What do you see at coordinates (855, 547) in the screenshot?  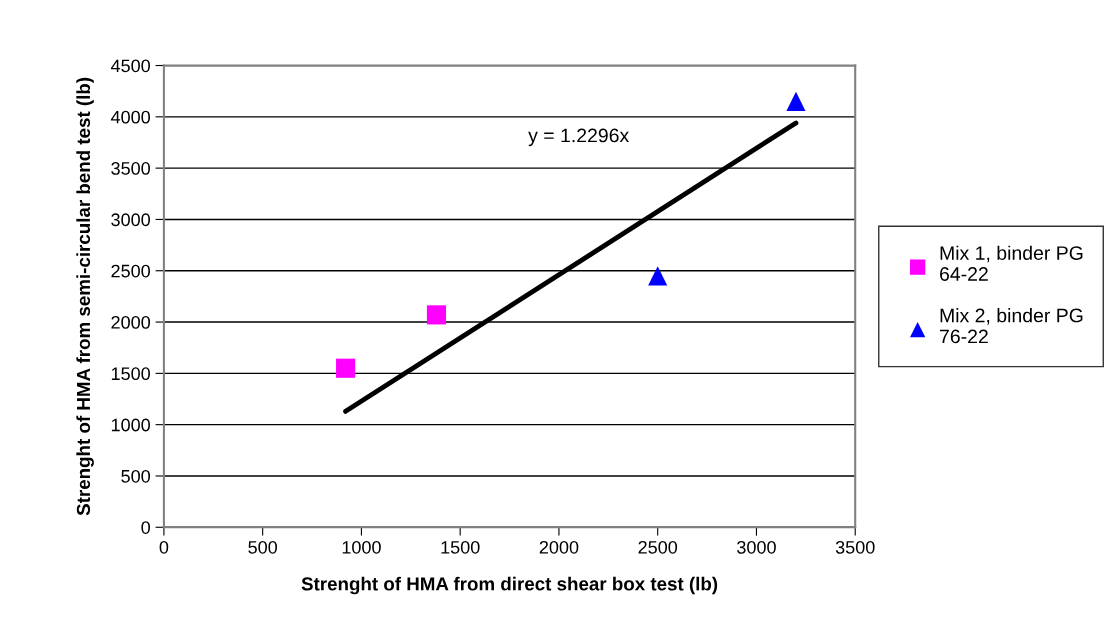 I see `x-tick-label: 3500` at bounding box center [855, 547].